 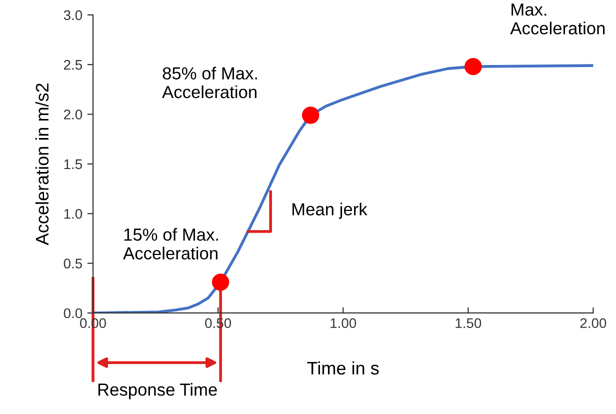 What do you see at coordinates (73, 65) in the screenshot?
I see `y-tick-label: 2.5` at bounding box center [73, 65].